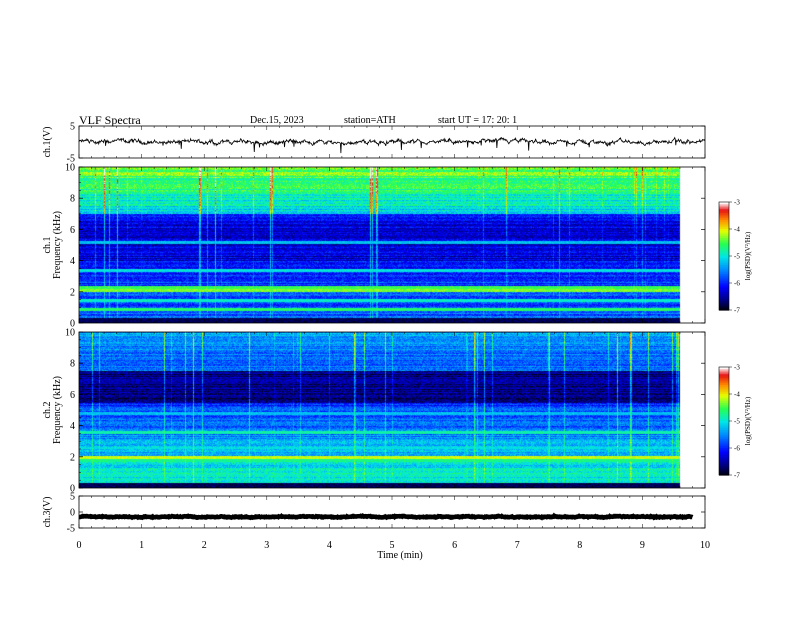 Image resolution: width=792 pixels, height=617 pixels. What do you see at coordinates (737, 257) in the screenshot?
I see `ch1-spectrogram-colorbar-tick-label: -5` at bounding box center [737, 257].